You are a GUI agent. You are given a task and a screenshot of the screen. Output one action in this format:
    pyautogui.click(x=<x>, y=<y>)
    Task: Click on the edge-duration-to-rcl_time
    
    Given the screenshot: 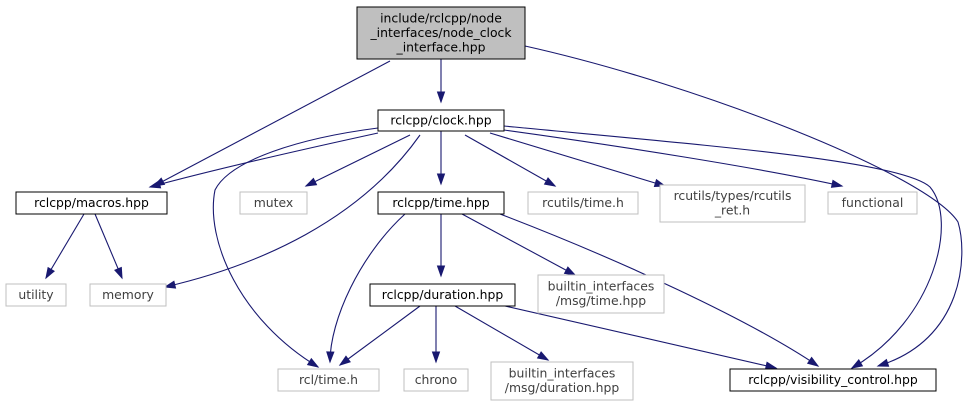 What is the action you would take?
    pyautogui.click(x=379, y=335)
    